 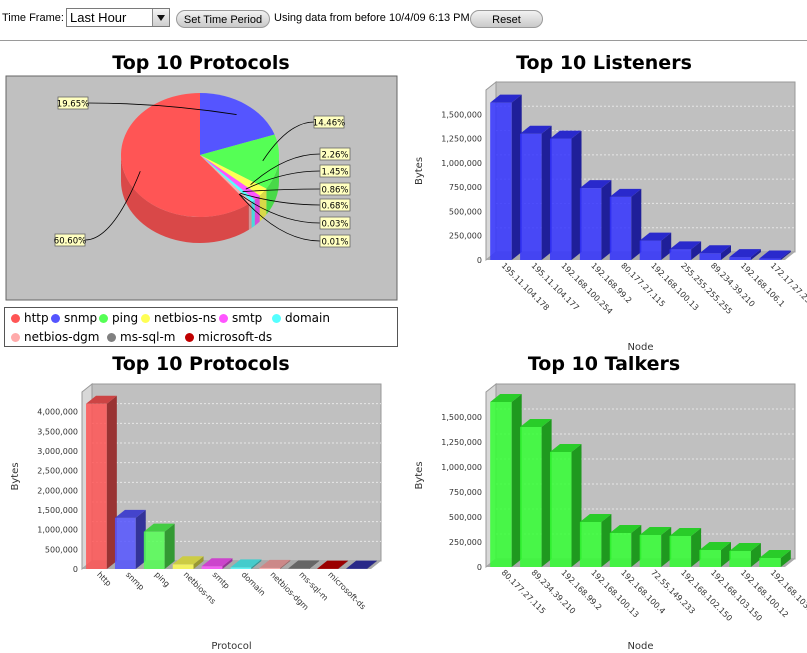 What do you see at coordinates (685, 250) in the screenshot?
I see `bar-255.255.255.255` at bounding box center [685, 250].